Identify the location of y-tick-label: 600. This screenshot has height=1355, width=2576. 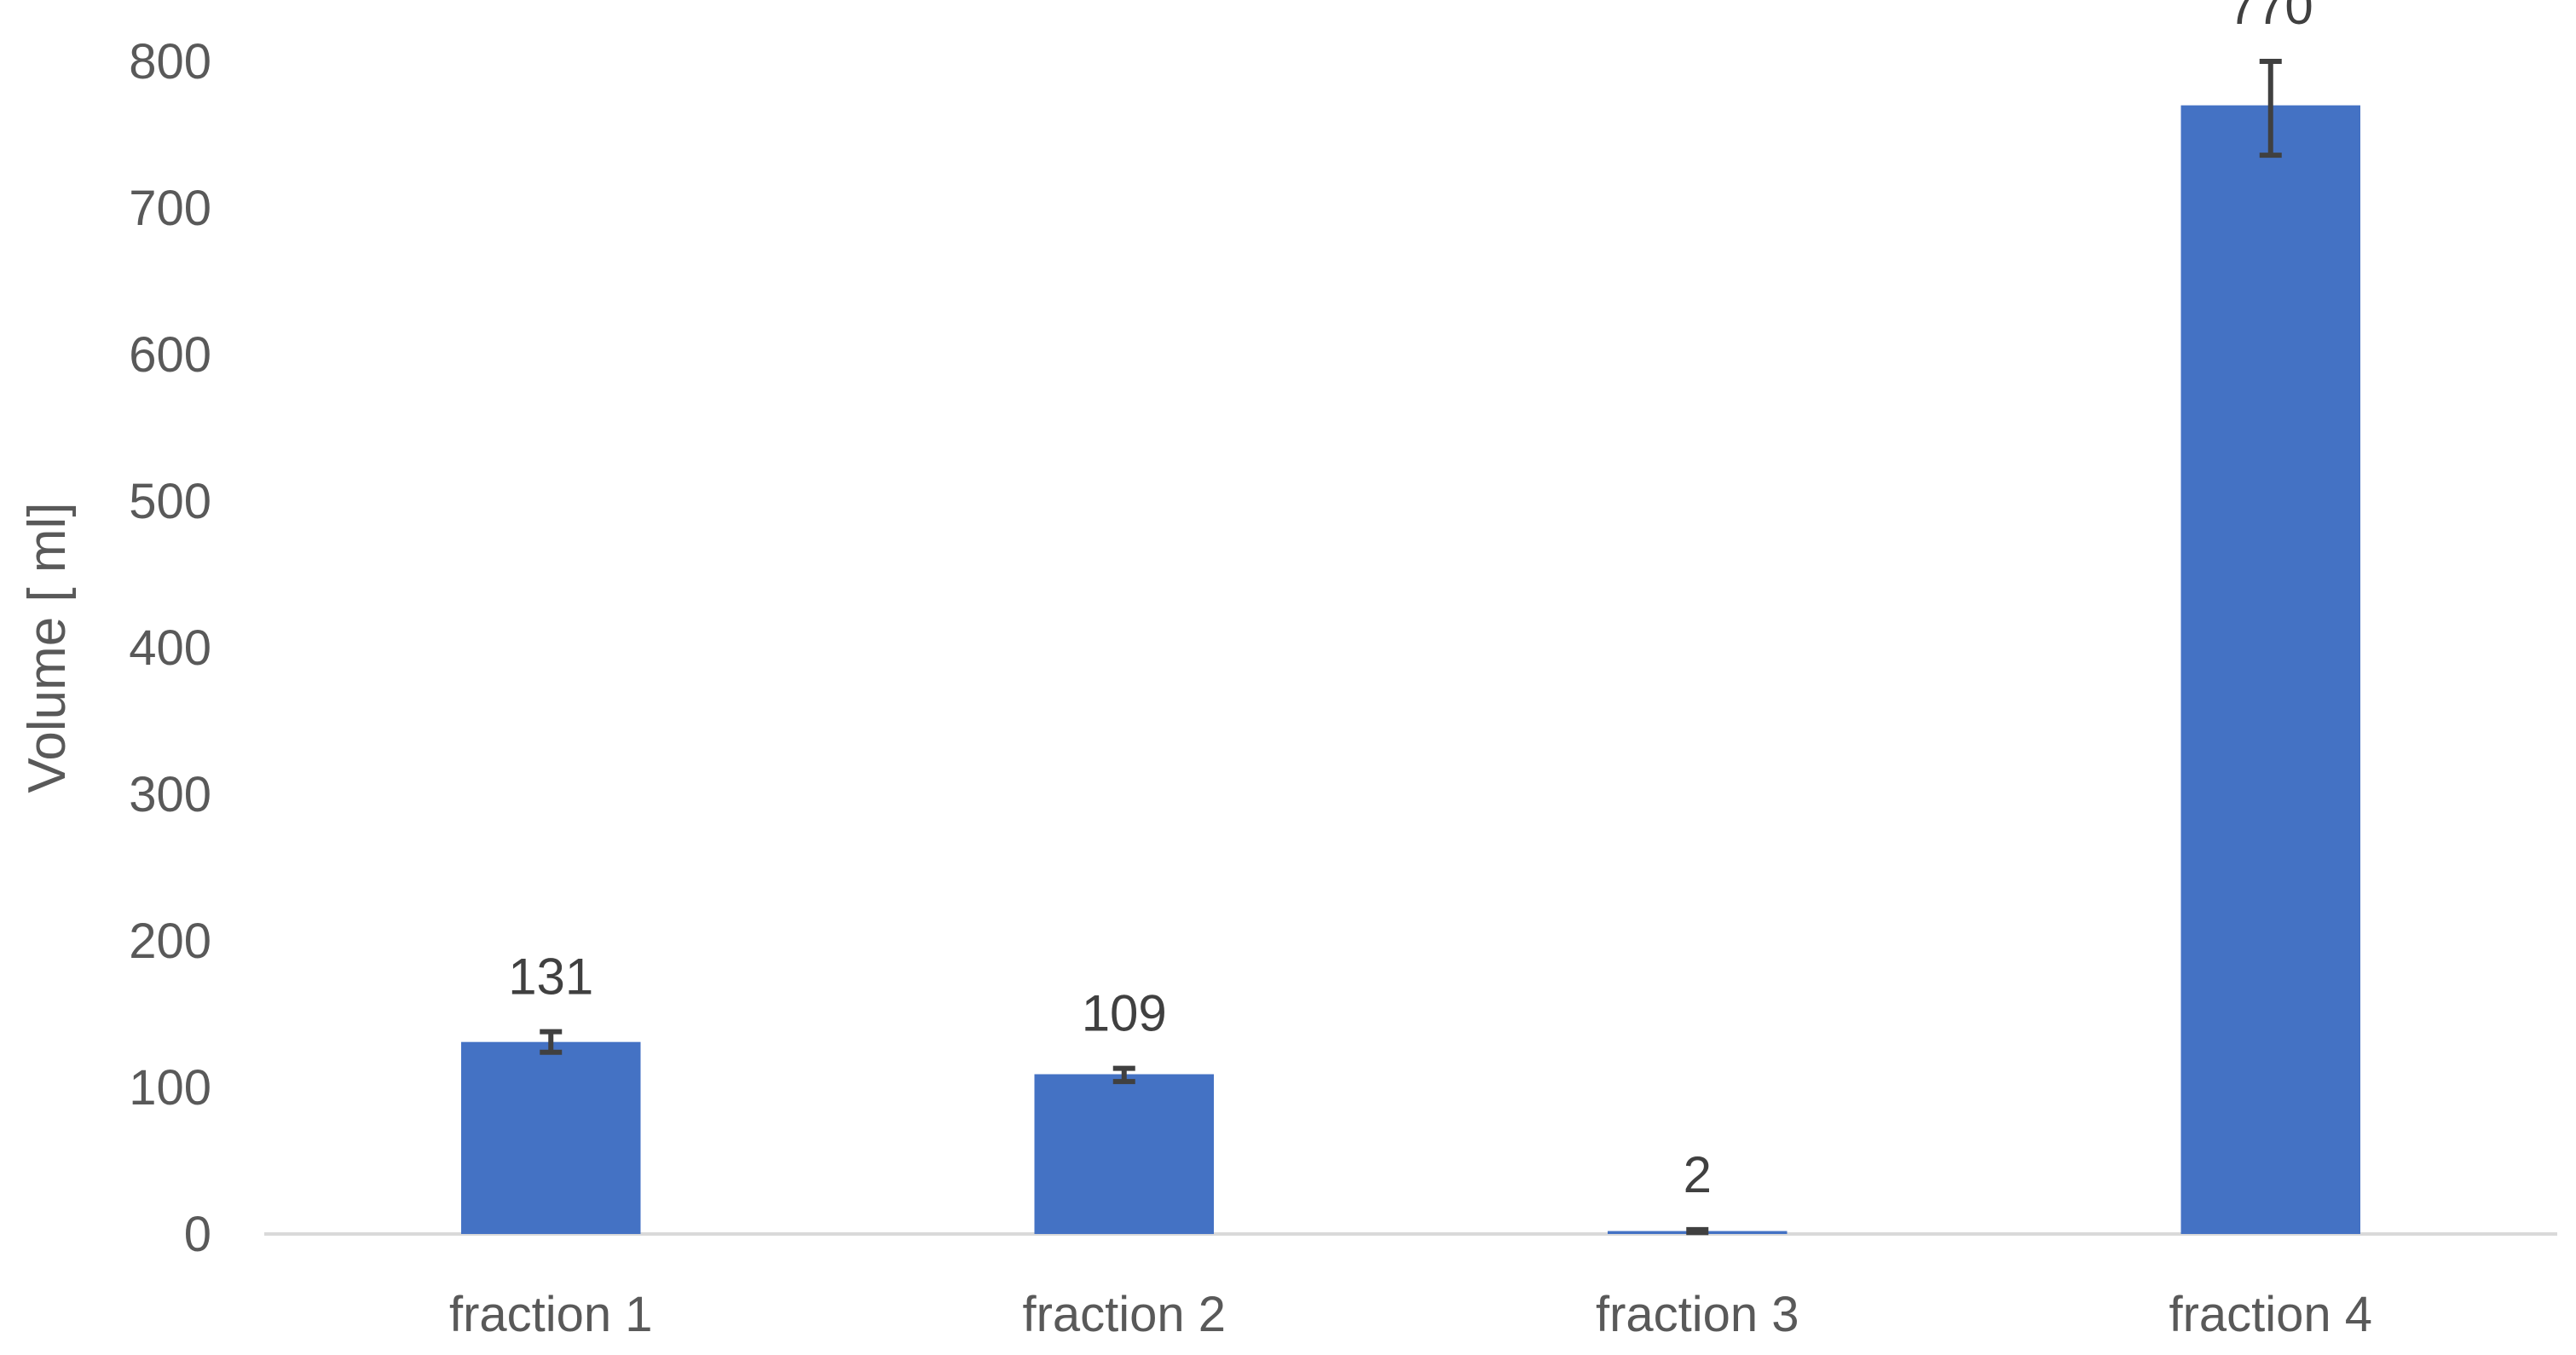
(170, 355).